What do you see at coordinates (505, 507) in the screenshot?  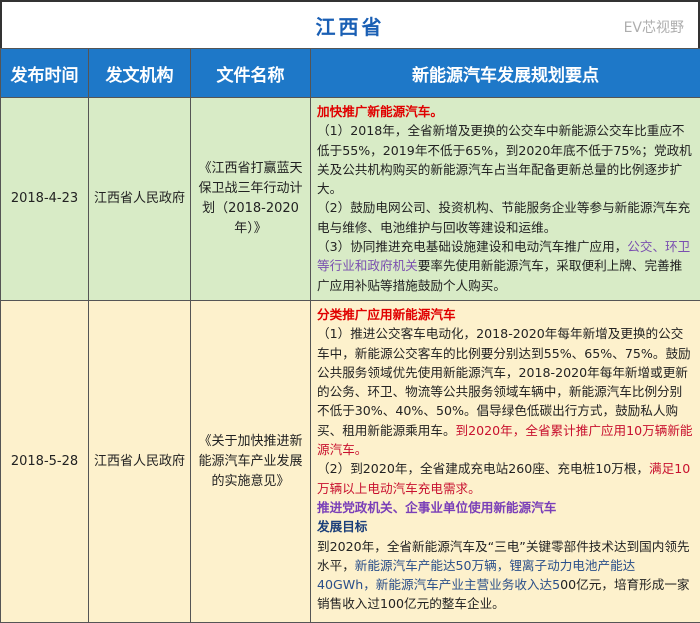 I see `section-heading: 推进党政机关、企事业单位使用新能源汽车` at bounding box center [505, 507].